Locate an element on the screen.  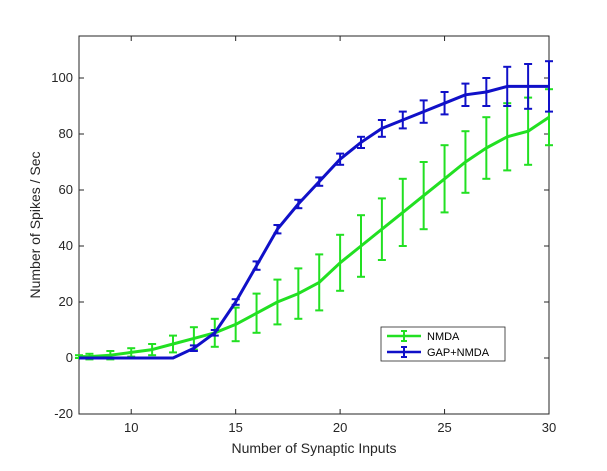
y-tick-label: -20 is located at coordinates (63, 413).